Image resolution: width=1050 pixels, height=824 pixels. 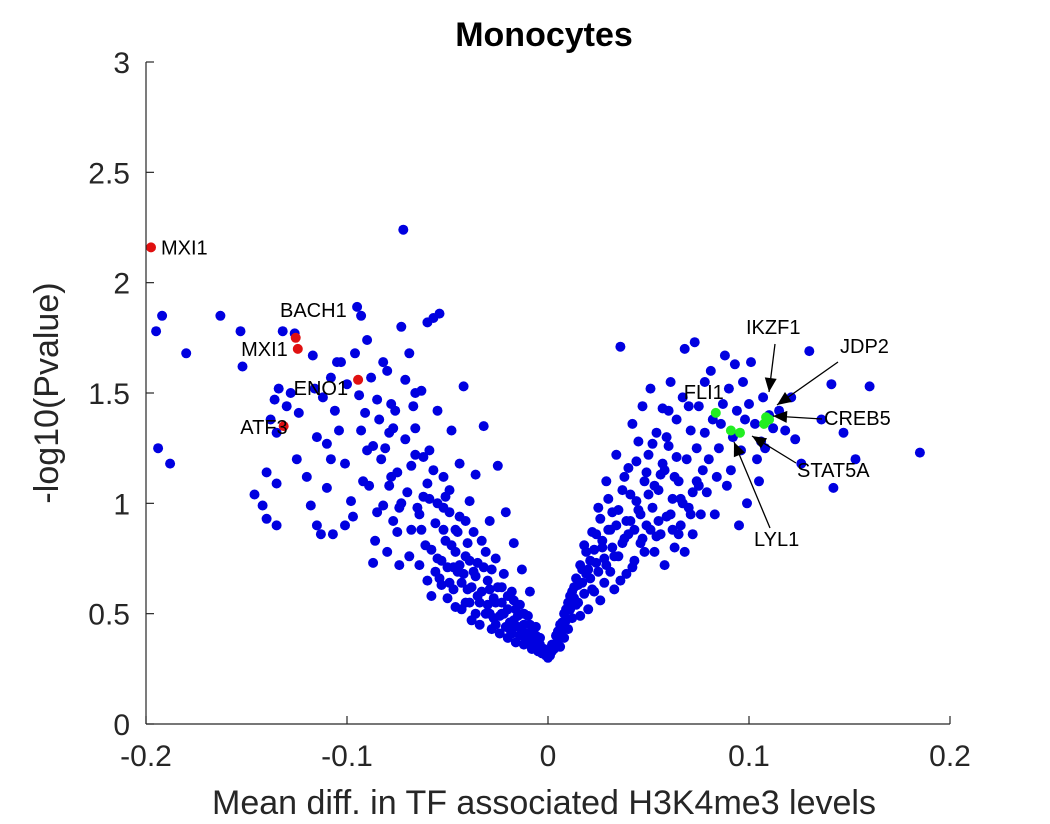 What do you see at coordinates (950, 756) in the screenshot?
I see `x-tick-label-4: 0.2` at bounding box center [950, 756].